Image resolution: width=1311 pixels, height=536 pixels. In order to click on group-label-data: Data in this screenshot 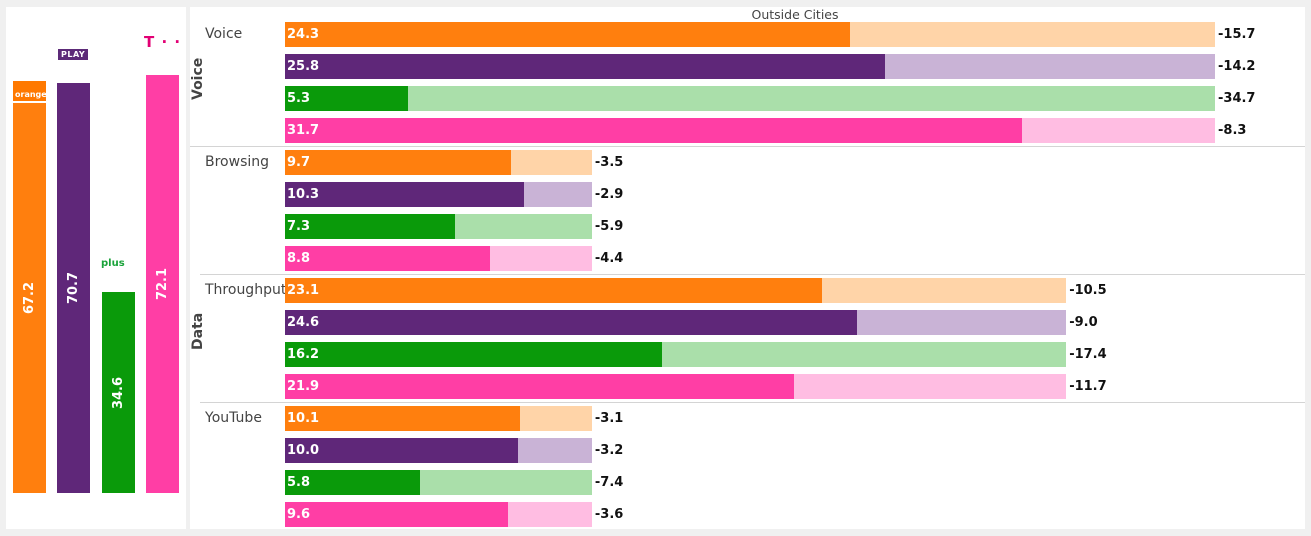, I will do `click(198, 331)`.